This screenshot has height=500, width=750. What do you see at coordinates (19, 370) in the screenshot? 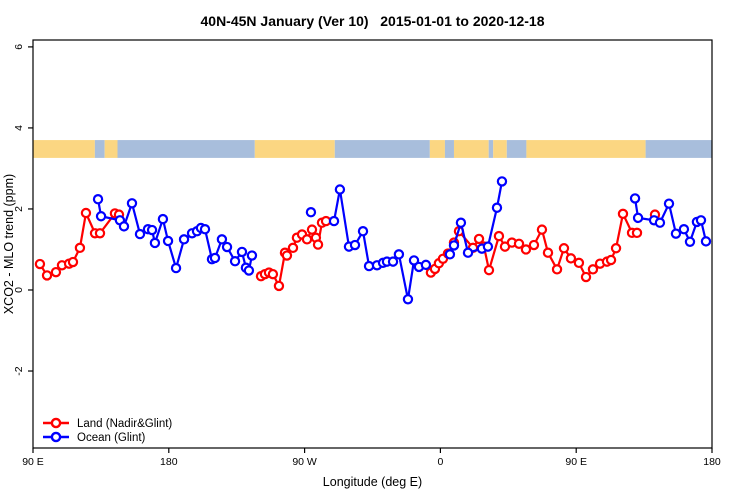
I see `y-tick-label: -2` at bounding box center [19, 370].